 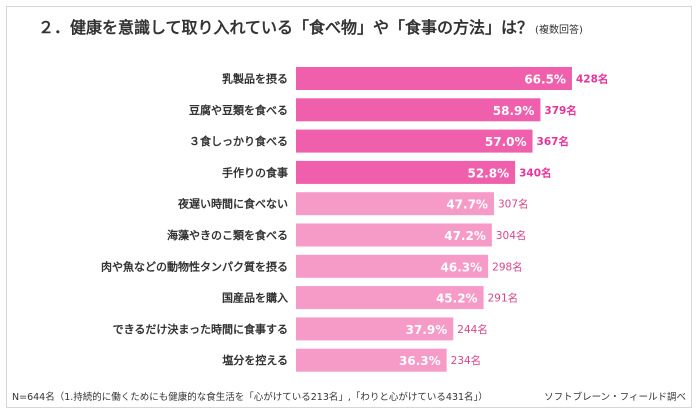 I want to click on data-label: 37.9%, so click(x=427, y=330).